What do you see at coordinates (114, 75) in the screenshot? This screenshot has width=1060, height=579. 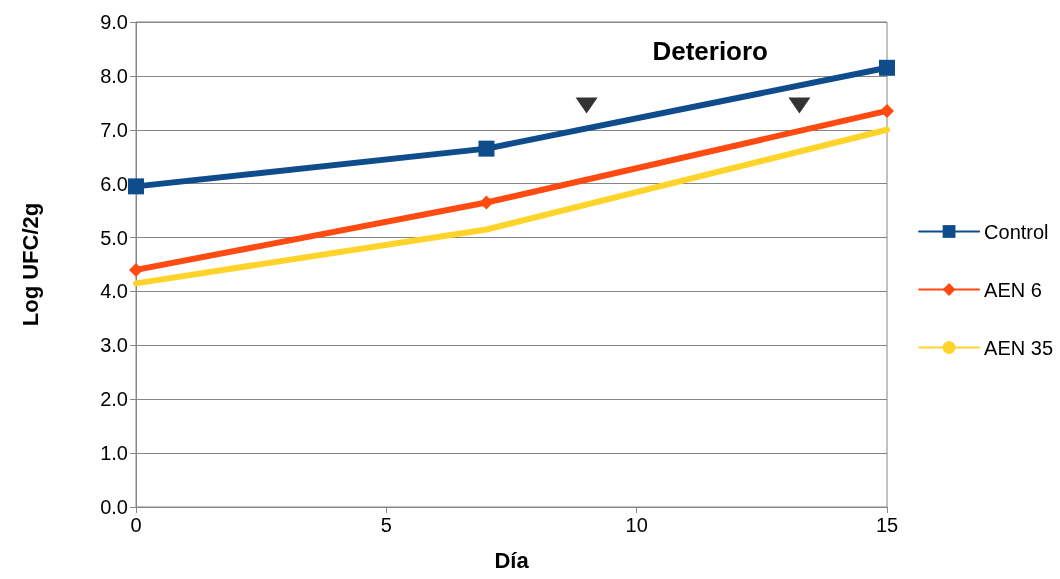 I see `y-tick-label: 8.0` at bounding box center [114, 75].